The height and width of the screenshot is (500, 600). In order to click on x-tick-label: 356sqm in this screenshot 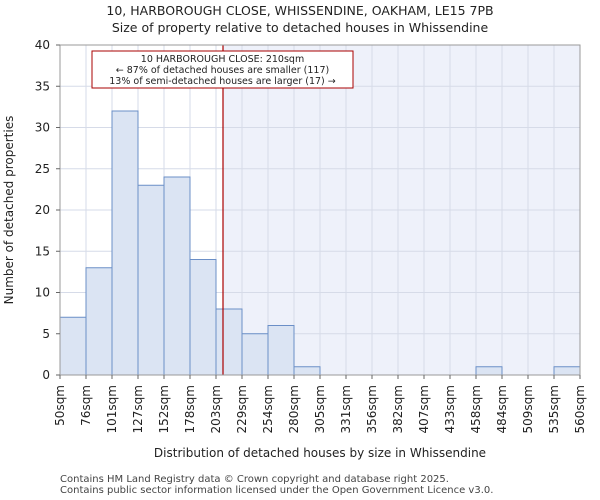, I will do `click(372, 409)`.